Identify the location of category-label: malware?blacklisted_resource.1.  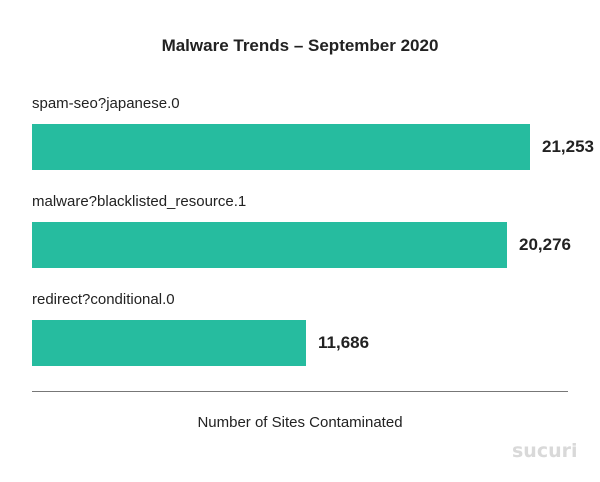
(139, 201).